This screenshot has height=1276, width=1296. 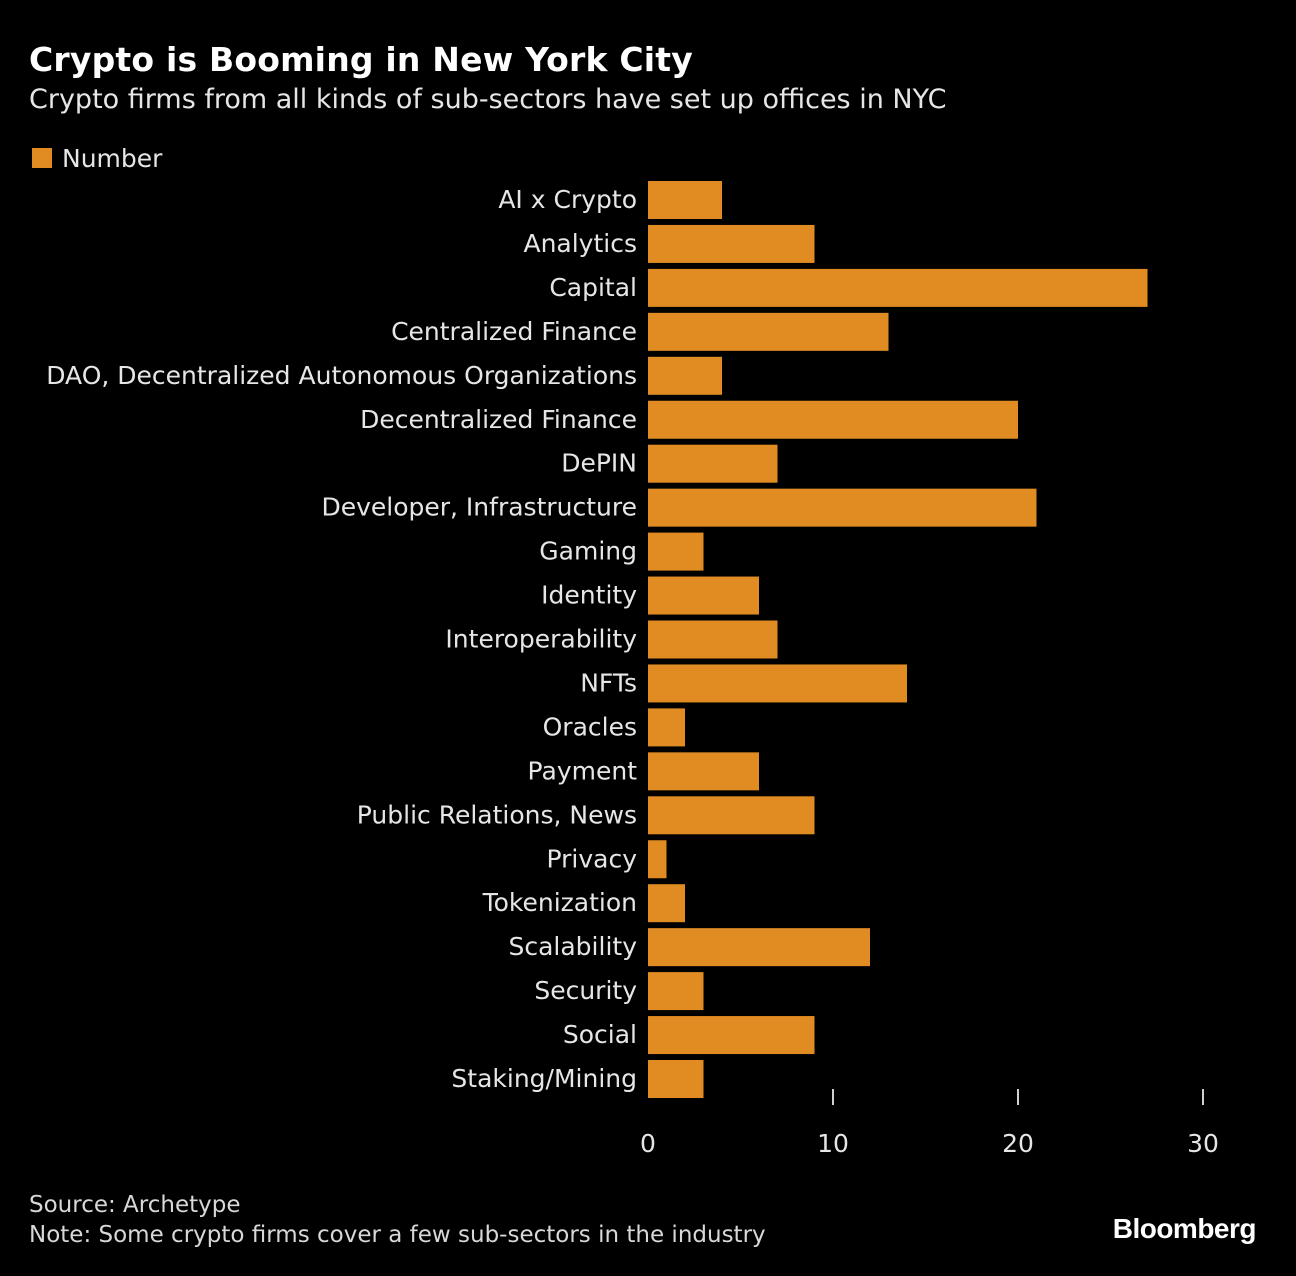 I want to click on source-note: Source: Archetype, so click(x=135, y=1205).